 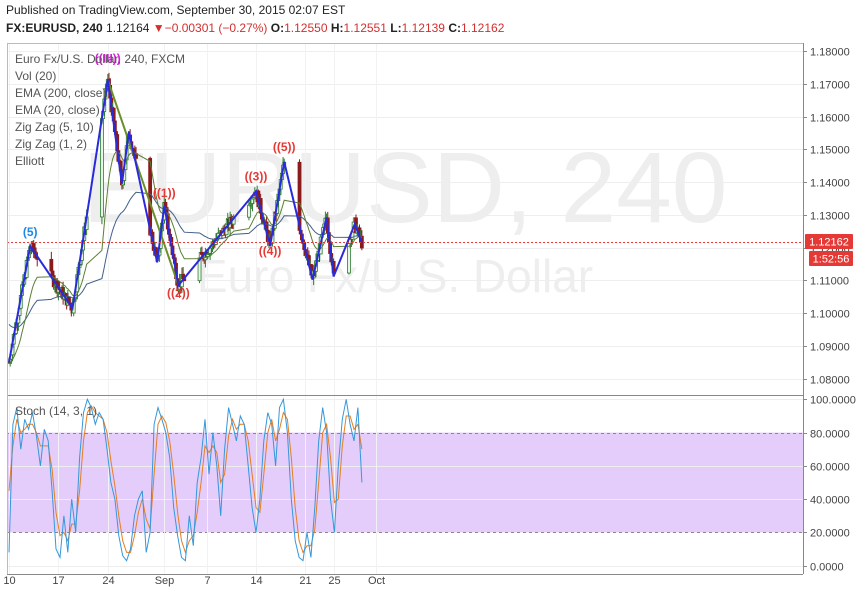 What do you see at coordinates (830, 435) in the screenshot?
I see `y-tick-label: 80.0000` at bounding box center [830, 435].